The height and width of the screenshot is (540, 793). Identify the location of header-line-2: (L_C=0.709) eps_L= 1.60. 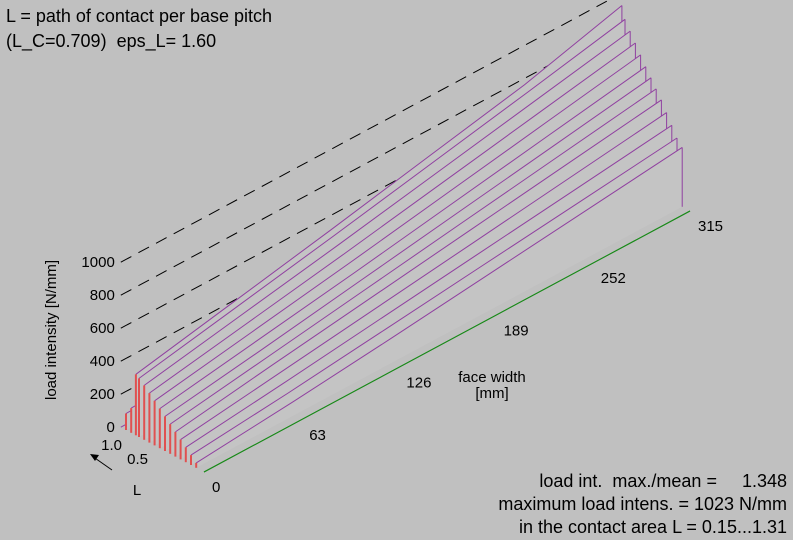
(111, 41).